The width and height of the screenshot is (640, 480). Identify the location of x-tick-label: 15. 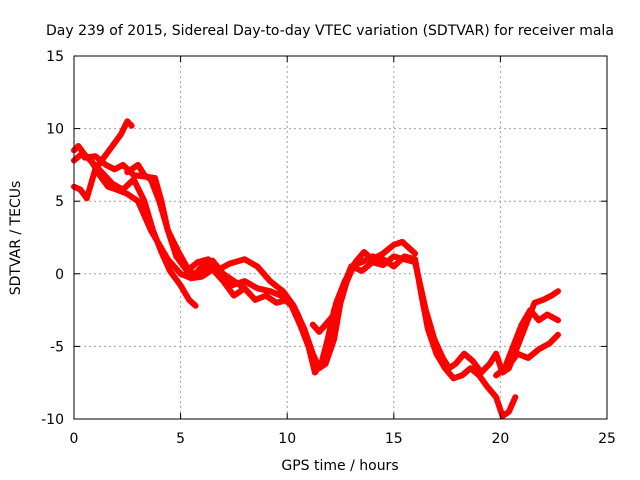
(394, 439).